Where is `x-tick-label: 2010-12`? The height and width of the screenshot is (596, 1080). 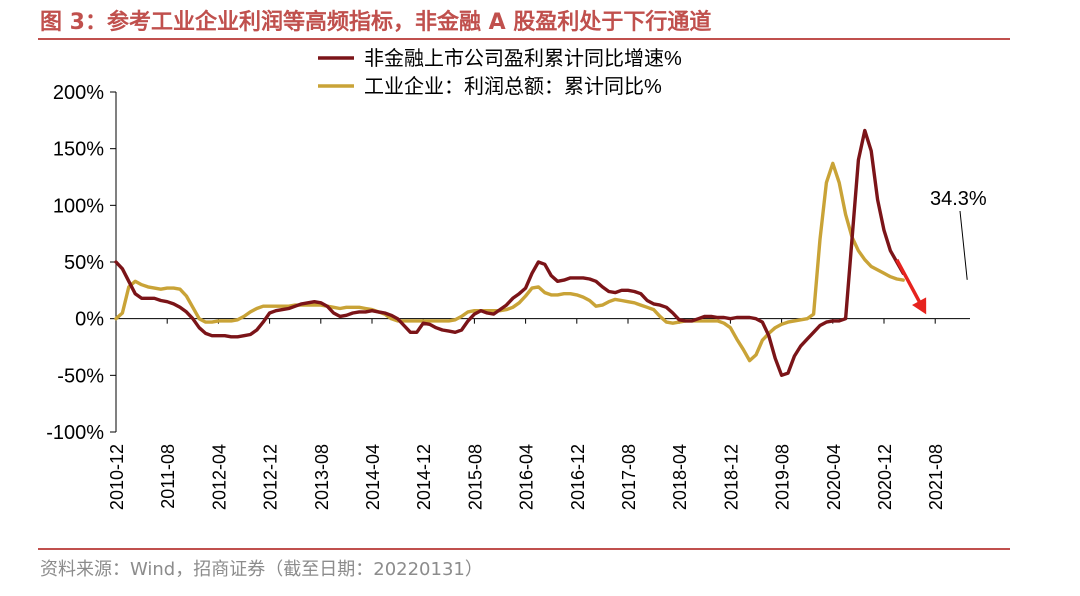
x-tick-label: 2010-12 is located at coordinates (117, 477).